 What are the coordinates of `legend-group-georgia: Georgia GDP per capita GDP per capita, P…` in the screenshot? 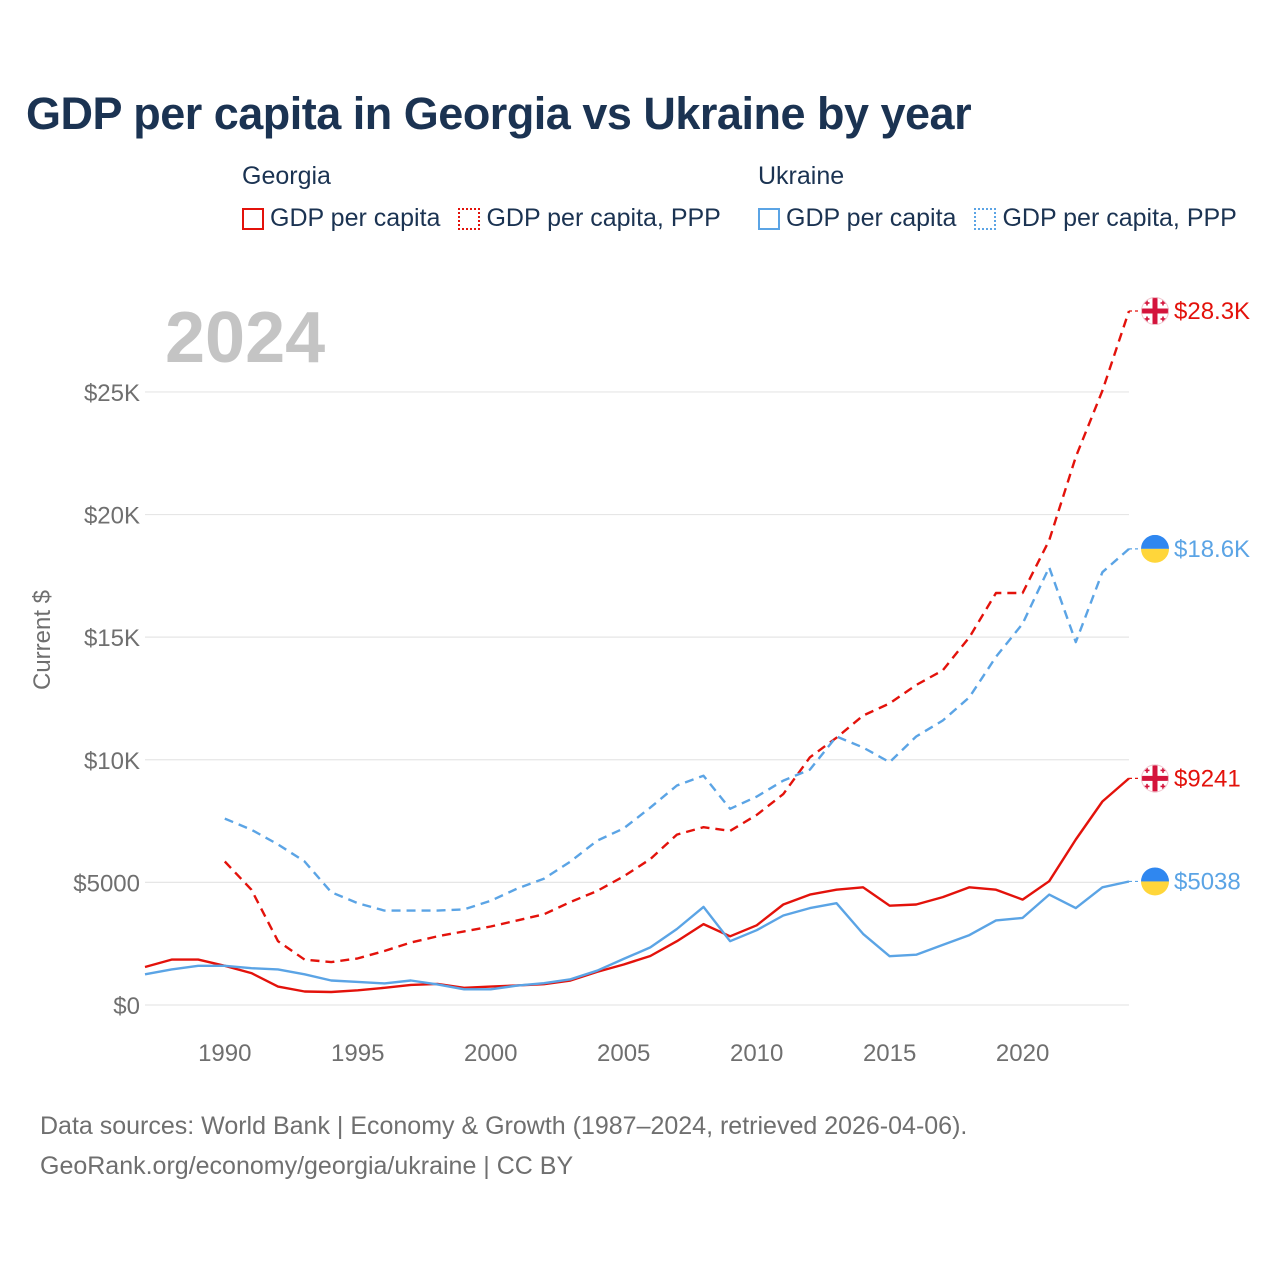 It's located at (481, 197).